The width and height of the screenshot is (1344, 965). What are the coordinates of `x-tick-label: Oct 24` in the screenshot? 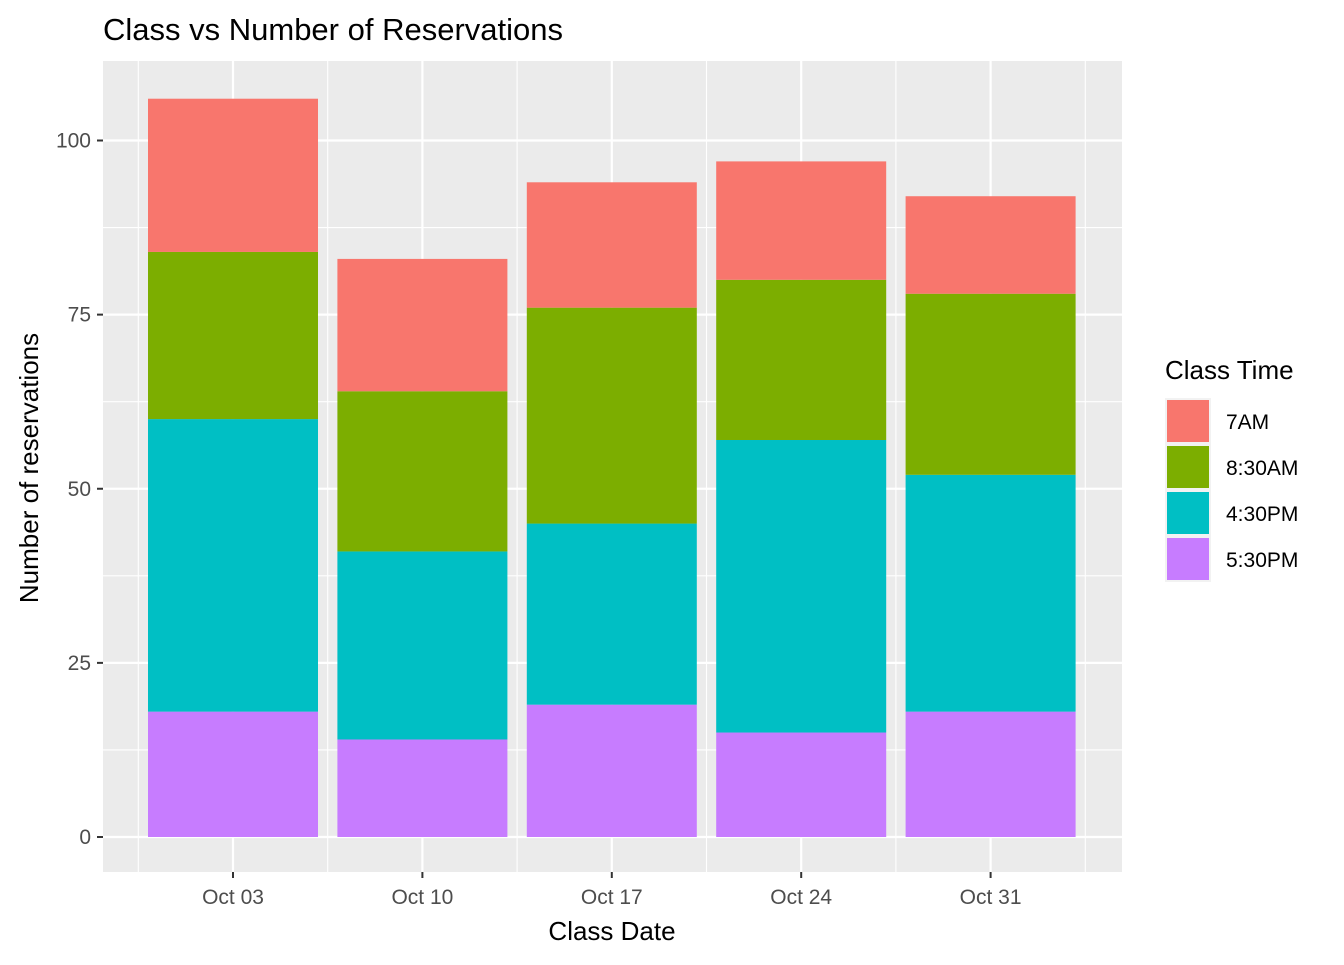 It's located at (801, 897).